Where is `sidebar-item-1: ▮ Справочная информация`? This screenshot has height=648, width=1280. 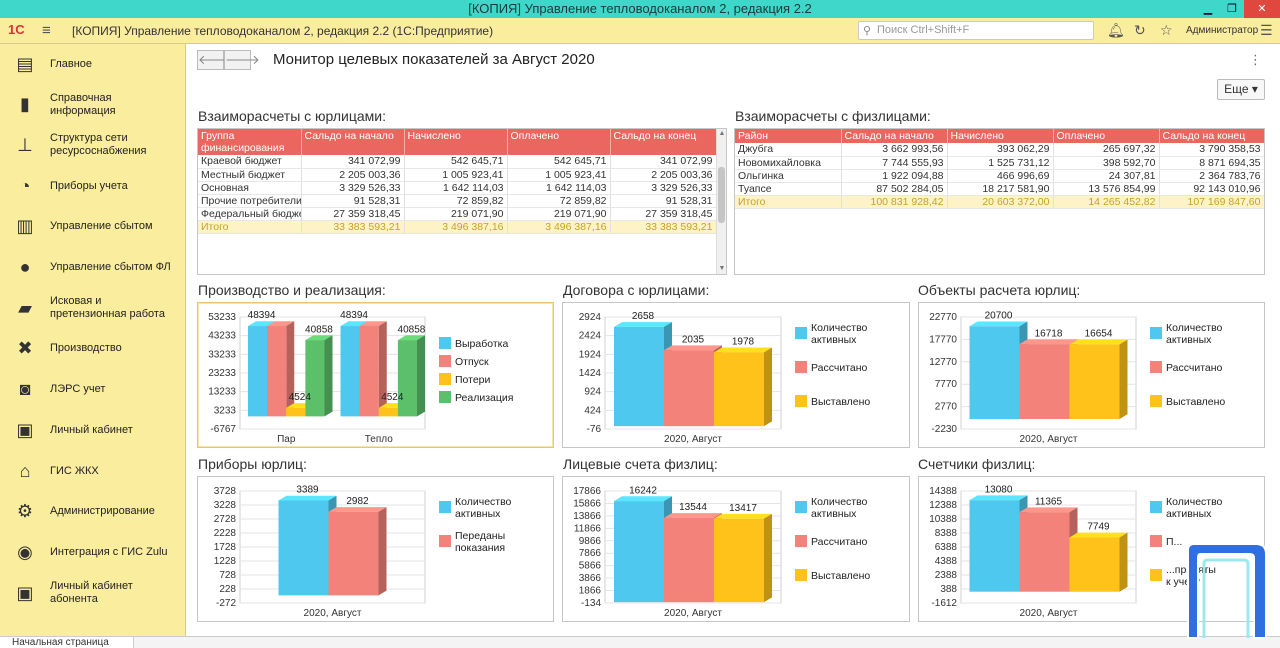 sidebar-item-1: ▮ Справочная информация is located at coordinates (93, 105).